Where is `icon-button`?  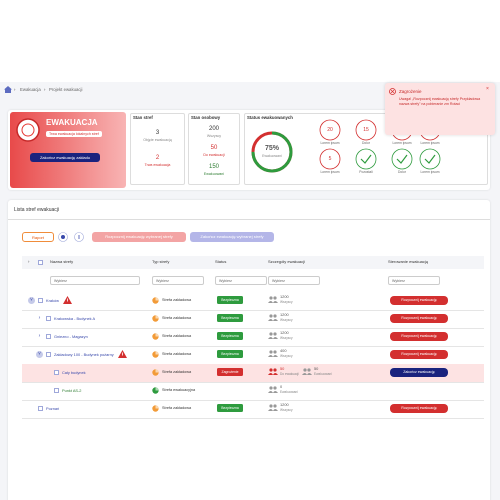 icon-button is located at coordinates (63, 237).